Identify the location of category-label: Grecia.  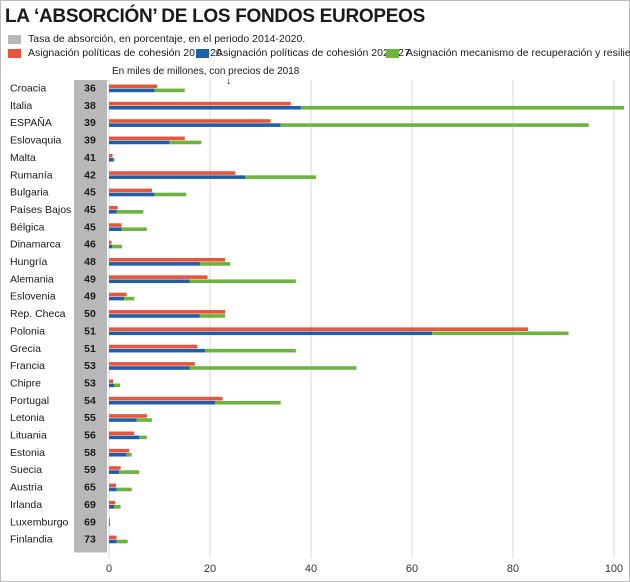
(25, 349).